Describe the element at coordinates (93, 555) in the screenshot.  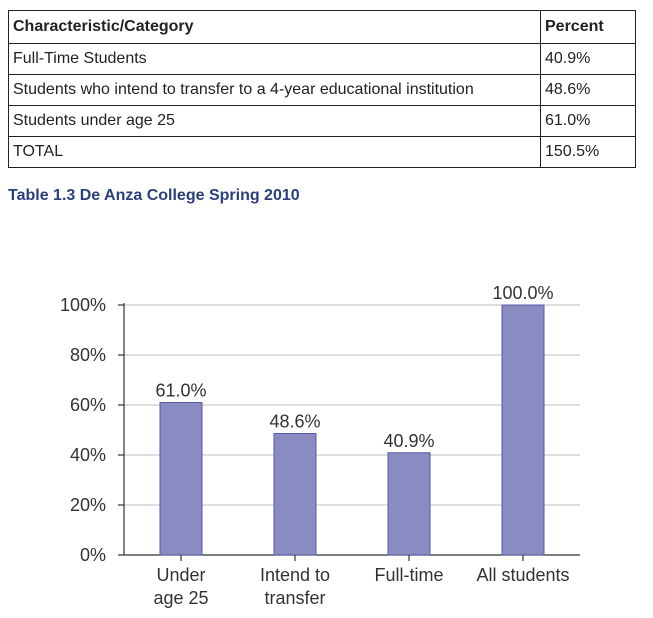
I see `y-tick-label: 0%` at that location.